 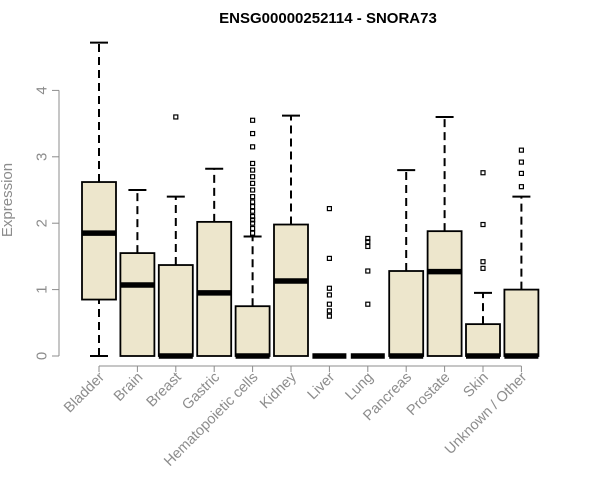 What do you see at coordinates (42, 289) in the screenshot?
I see `y-tick-label-1: 1` at bounding box center [42, 289].